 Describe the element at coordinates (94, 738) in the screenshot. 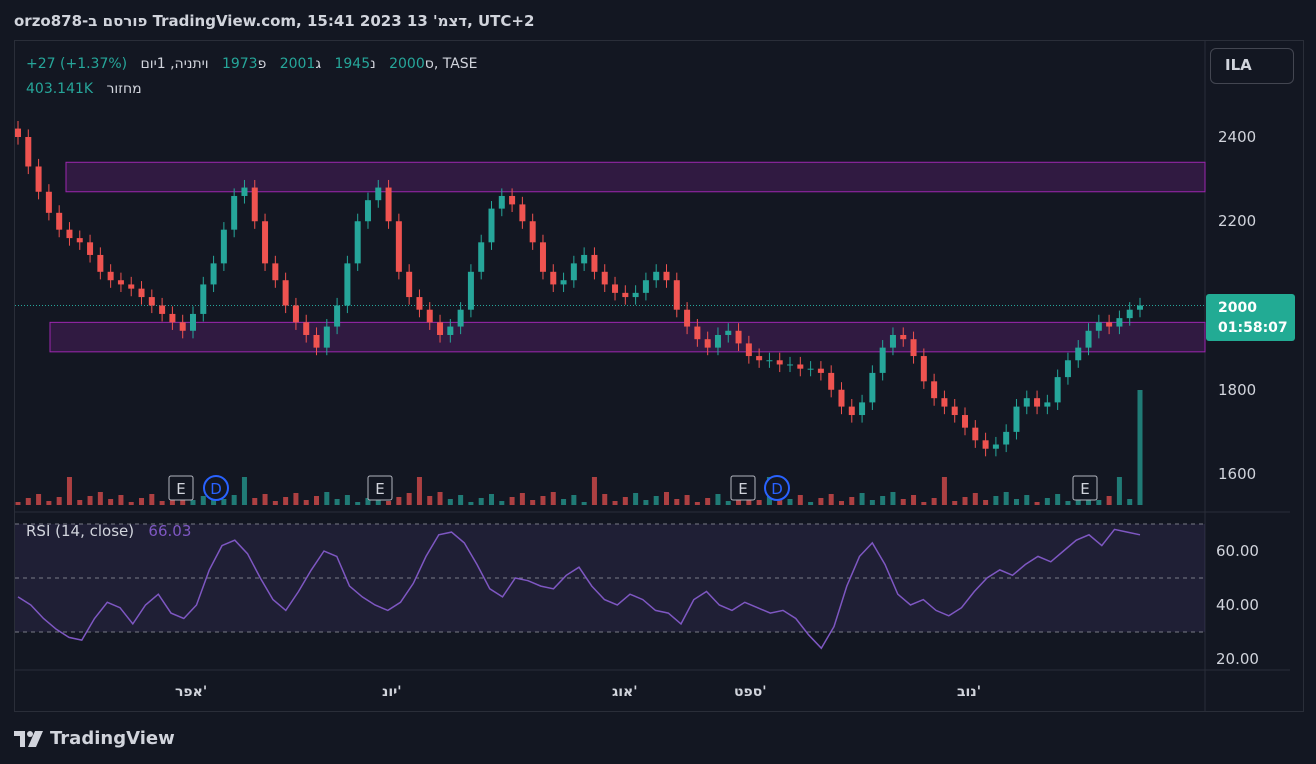

I see `footer-brand: TradingView` at that location.